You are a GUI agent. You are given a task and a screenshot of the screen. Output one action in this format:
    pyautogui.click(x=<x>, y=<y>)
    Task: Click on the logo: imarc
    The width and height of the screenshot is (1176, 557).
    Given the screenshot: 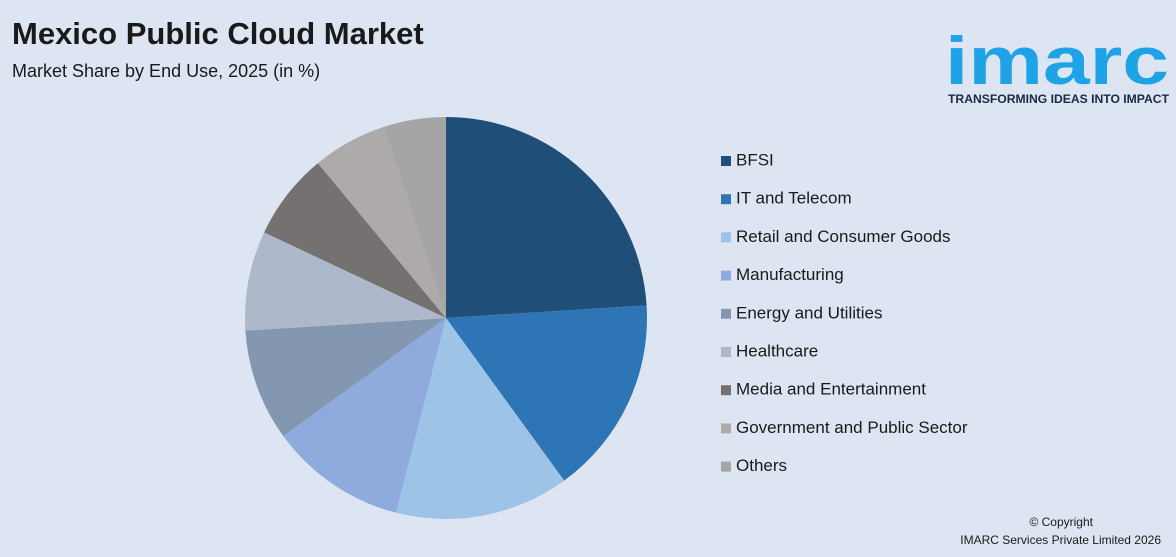 What is the action you would take?
    pyautogui.click(x=1057, y=61)
    